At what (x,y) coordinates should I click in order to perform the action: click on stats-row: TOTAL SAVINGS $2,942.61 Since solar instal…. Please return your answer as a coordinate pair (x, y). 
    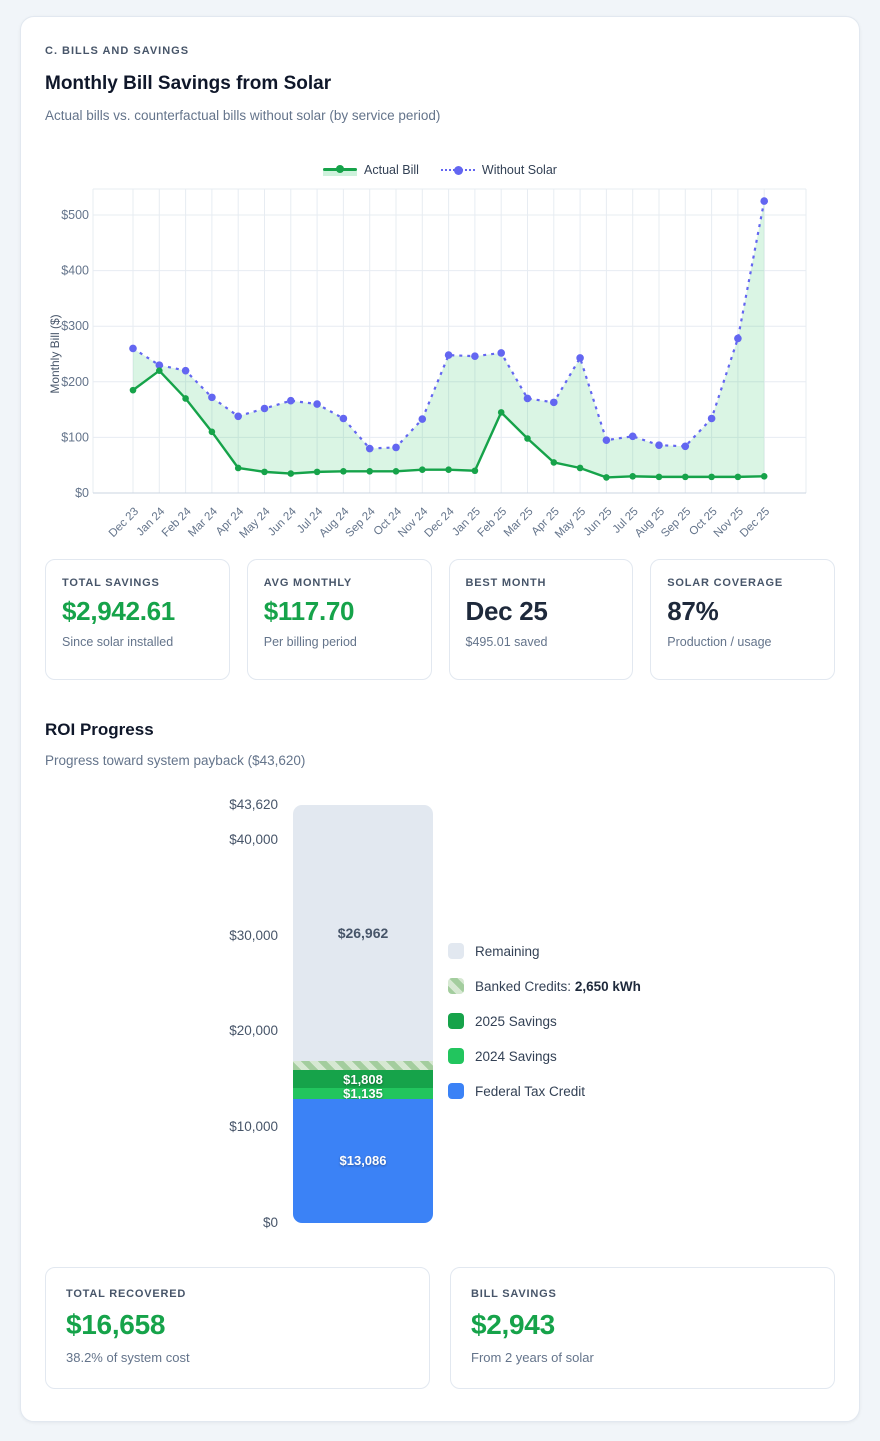
    Looking at the image, I should click on (440, 619).